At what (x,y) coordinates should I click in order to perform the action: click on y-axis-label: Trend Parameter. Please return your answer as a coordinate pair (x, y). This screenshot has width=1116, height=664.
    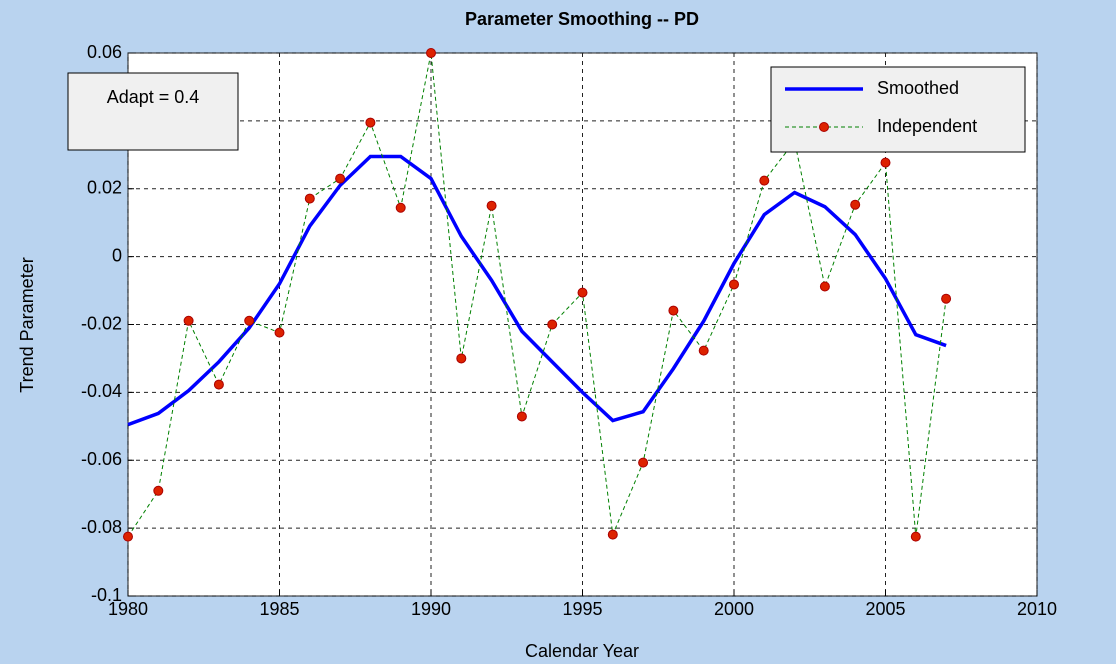
    Looking at the image, I should click on (27, 324).